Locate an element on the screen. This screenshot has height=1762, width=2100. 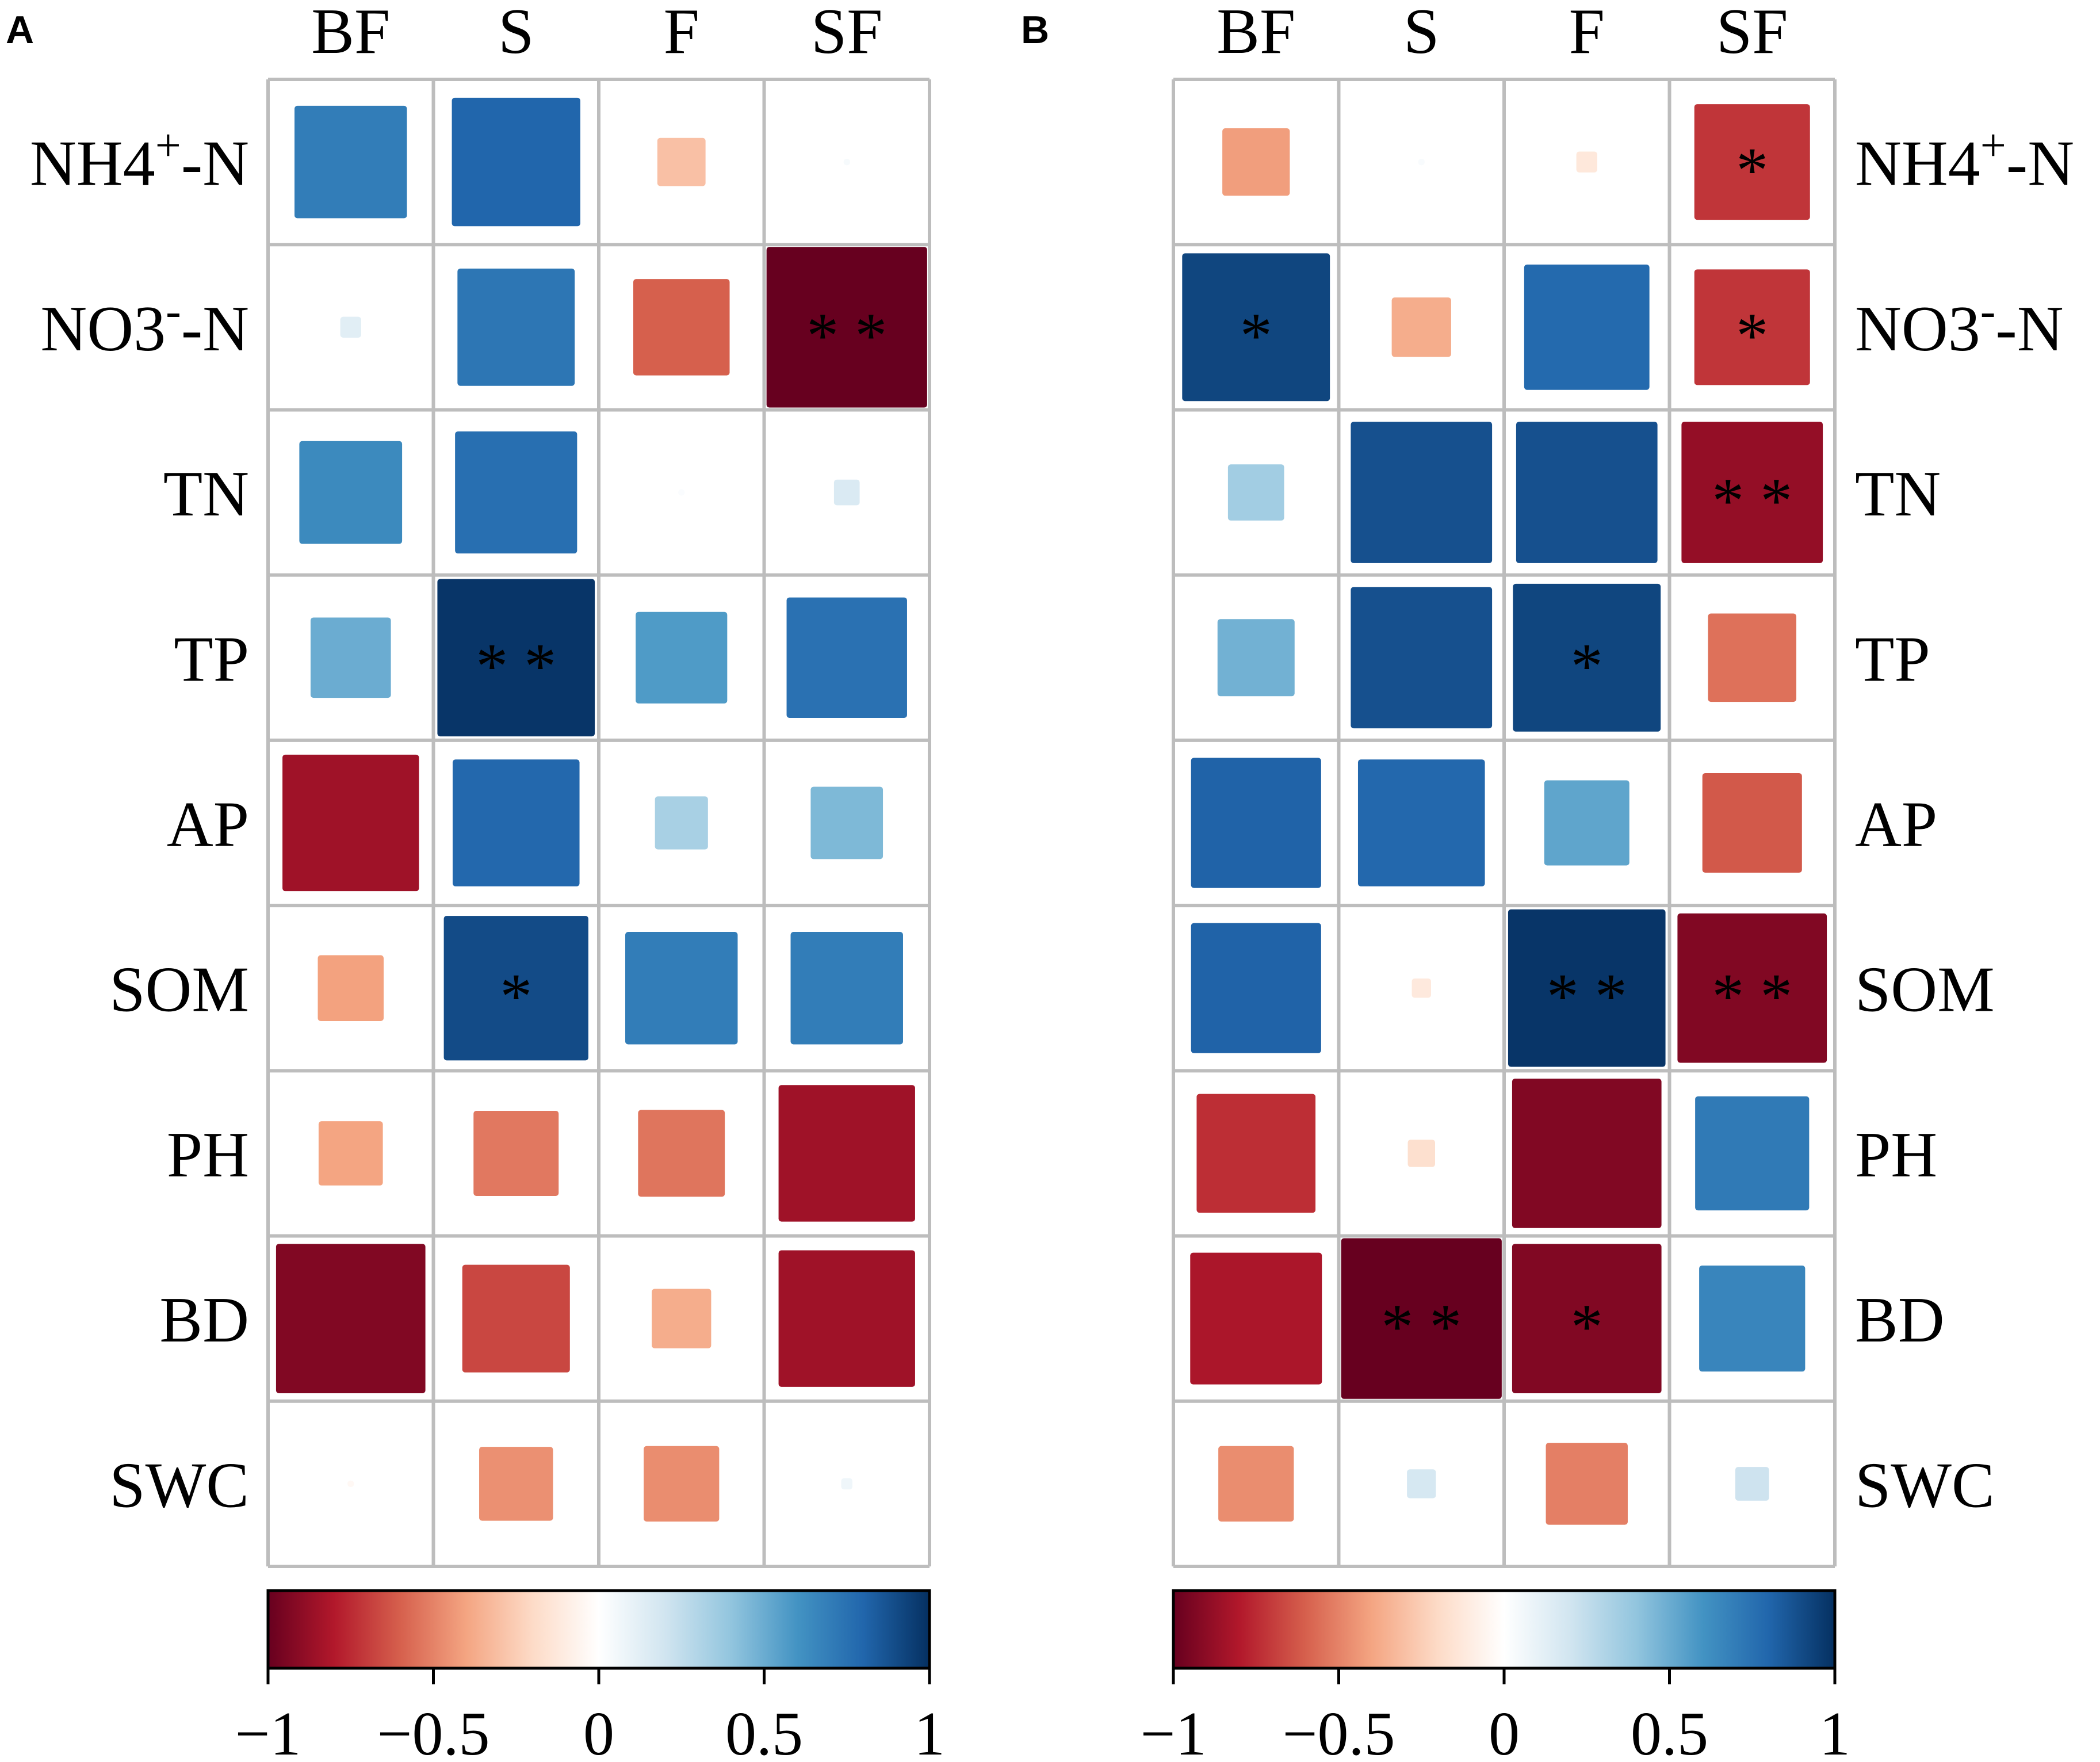
row-label: TP is located at coordinates (1893, 660).